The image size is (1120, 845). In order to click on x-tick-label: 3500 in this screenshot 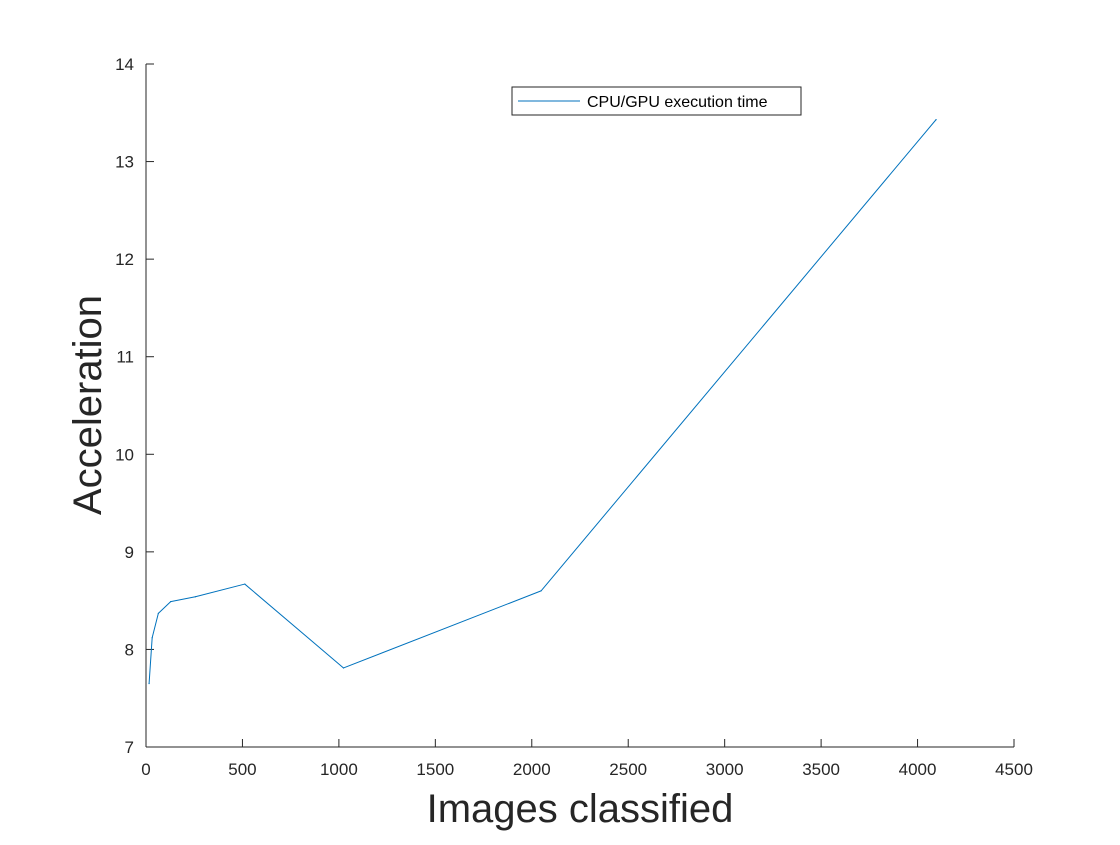, I will do `click(821, 769)`.